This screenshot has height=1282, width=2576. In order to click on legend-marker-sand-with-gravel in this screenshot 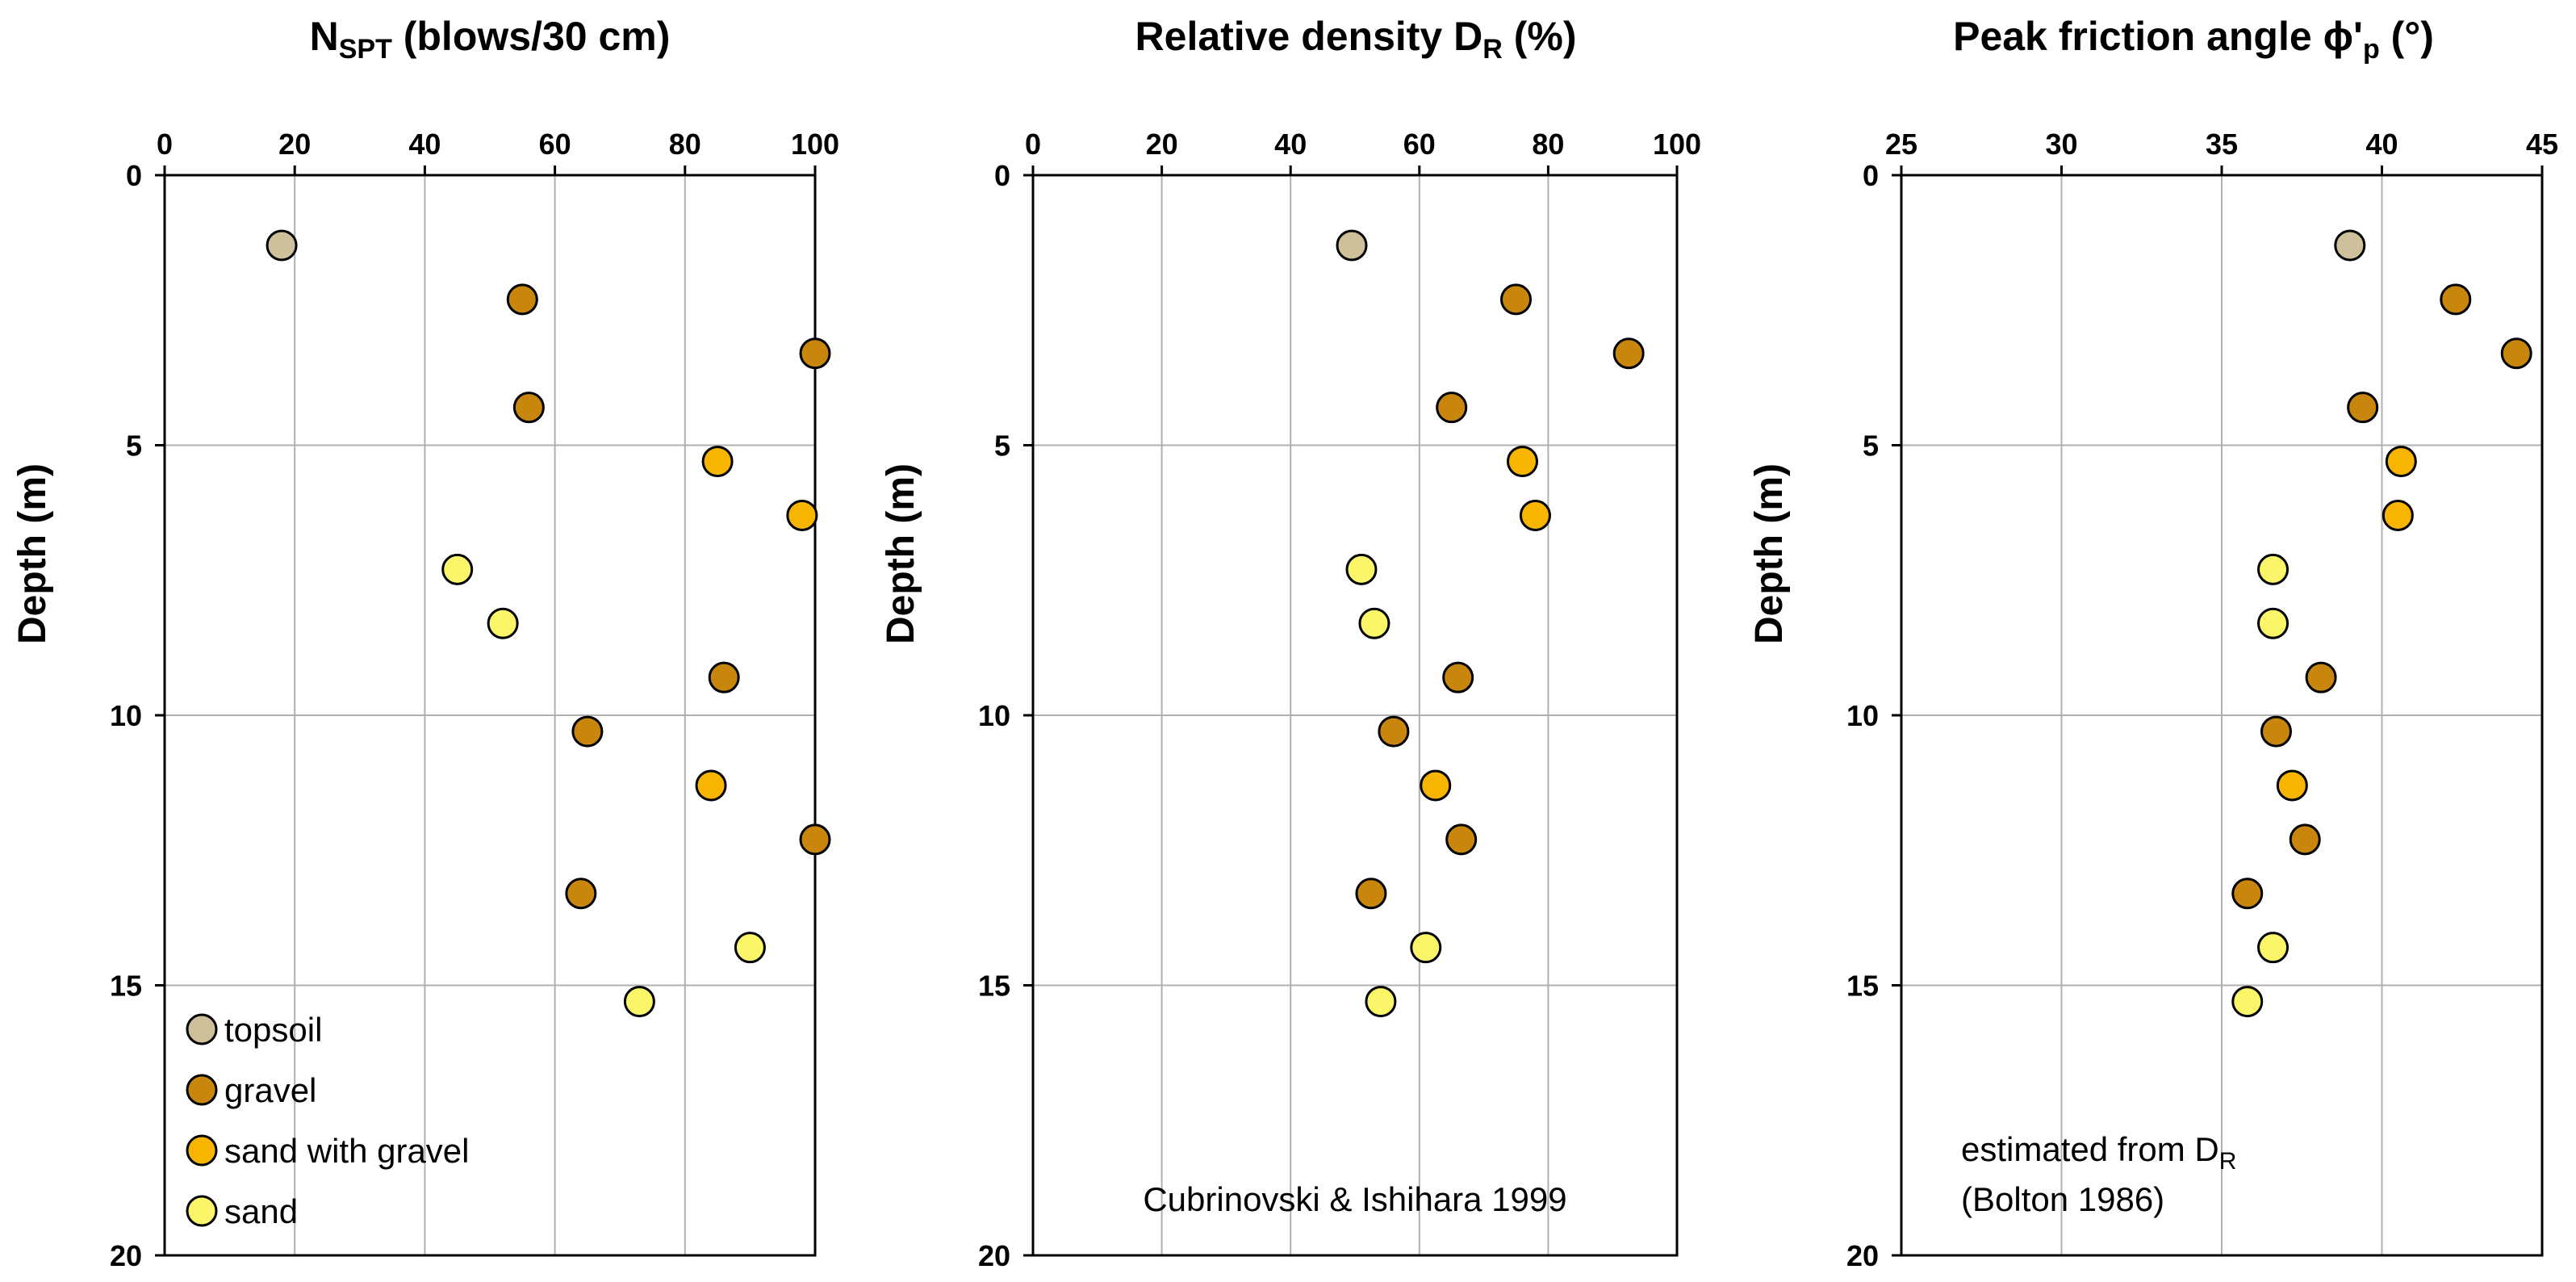, I will do `click(202, 1150)`.